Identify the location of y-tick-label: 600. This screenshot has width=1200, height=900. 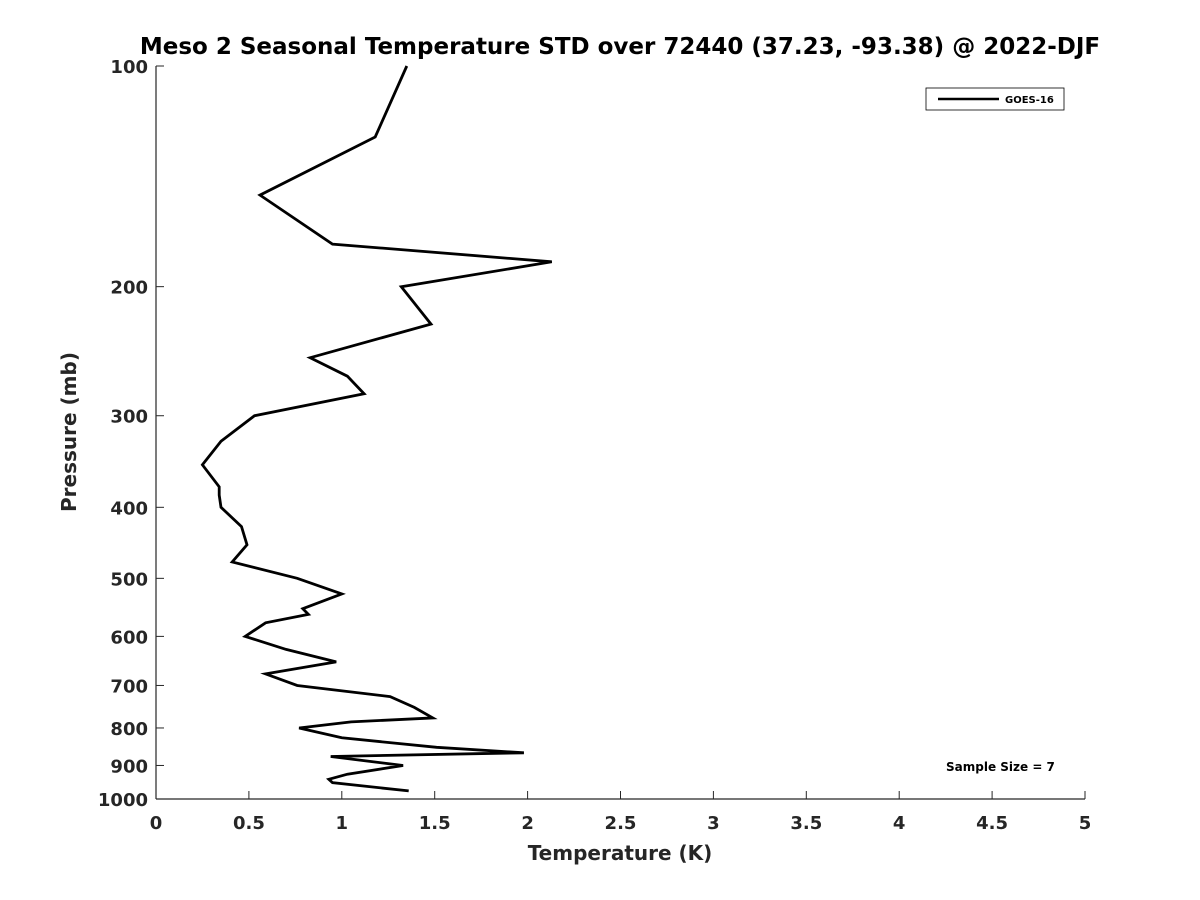
(129, 637).